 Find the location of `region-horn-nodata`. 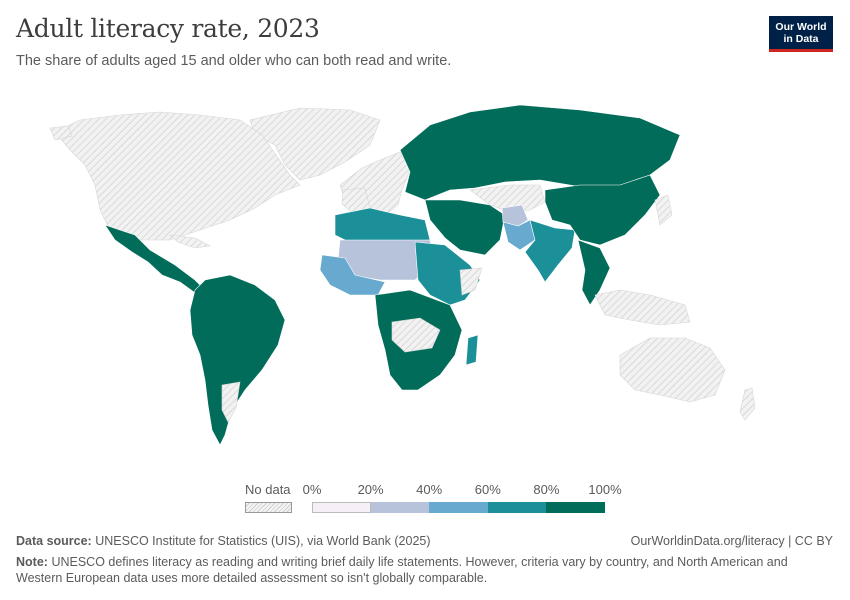

region-horn-nodata is located at coordinates (471, 281).